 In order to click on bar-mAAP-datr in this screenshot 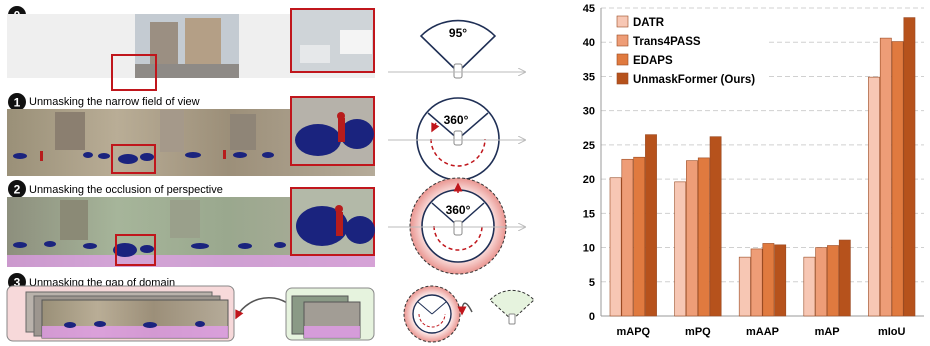, I will do `click(744, 286)`.